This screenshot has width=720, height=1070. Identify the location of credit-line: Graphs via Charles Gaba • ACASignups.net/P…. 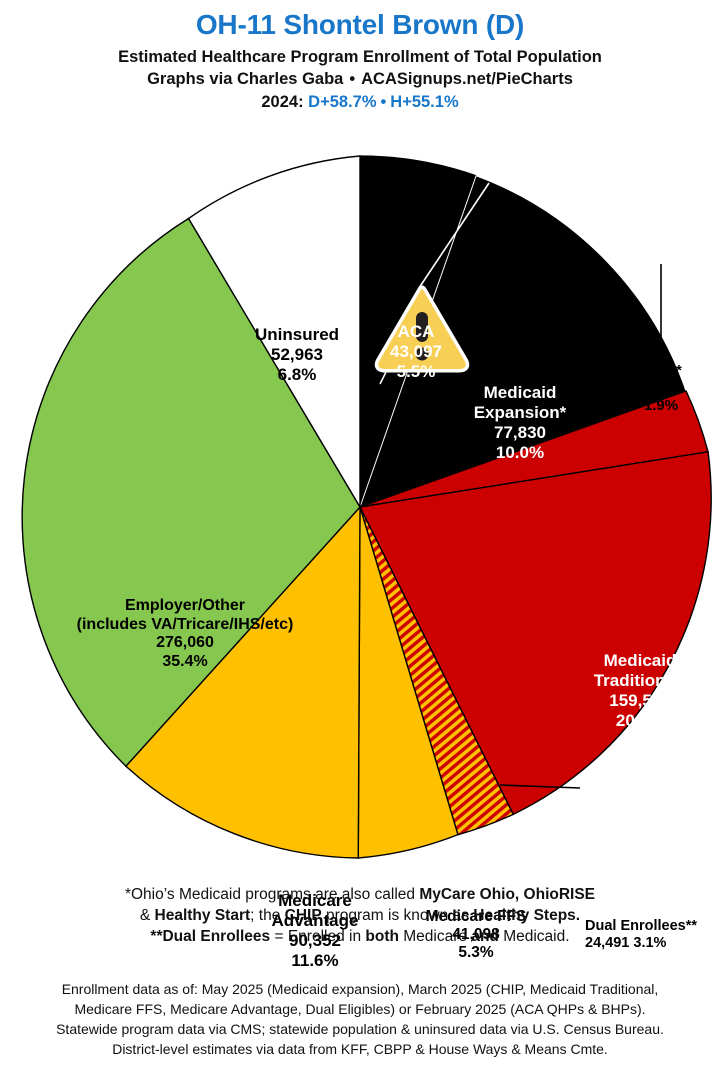
(360, 79).